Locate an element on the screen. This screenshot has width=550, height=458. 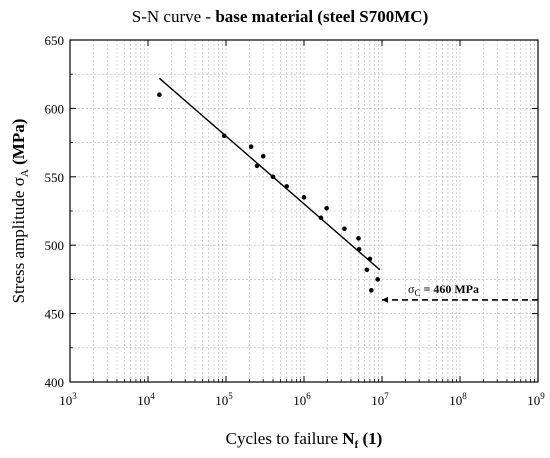
y-axis-label: Stress amplitude σA (MPa) is located at coordinates (20, 211).